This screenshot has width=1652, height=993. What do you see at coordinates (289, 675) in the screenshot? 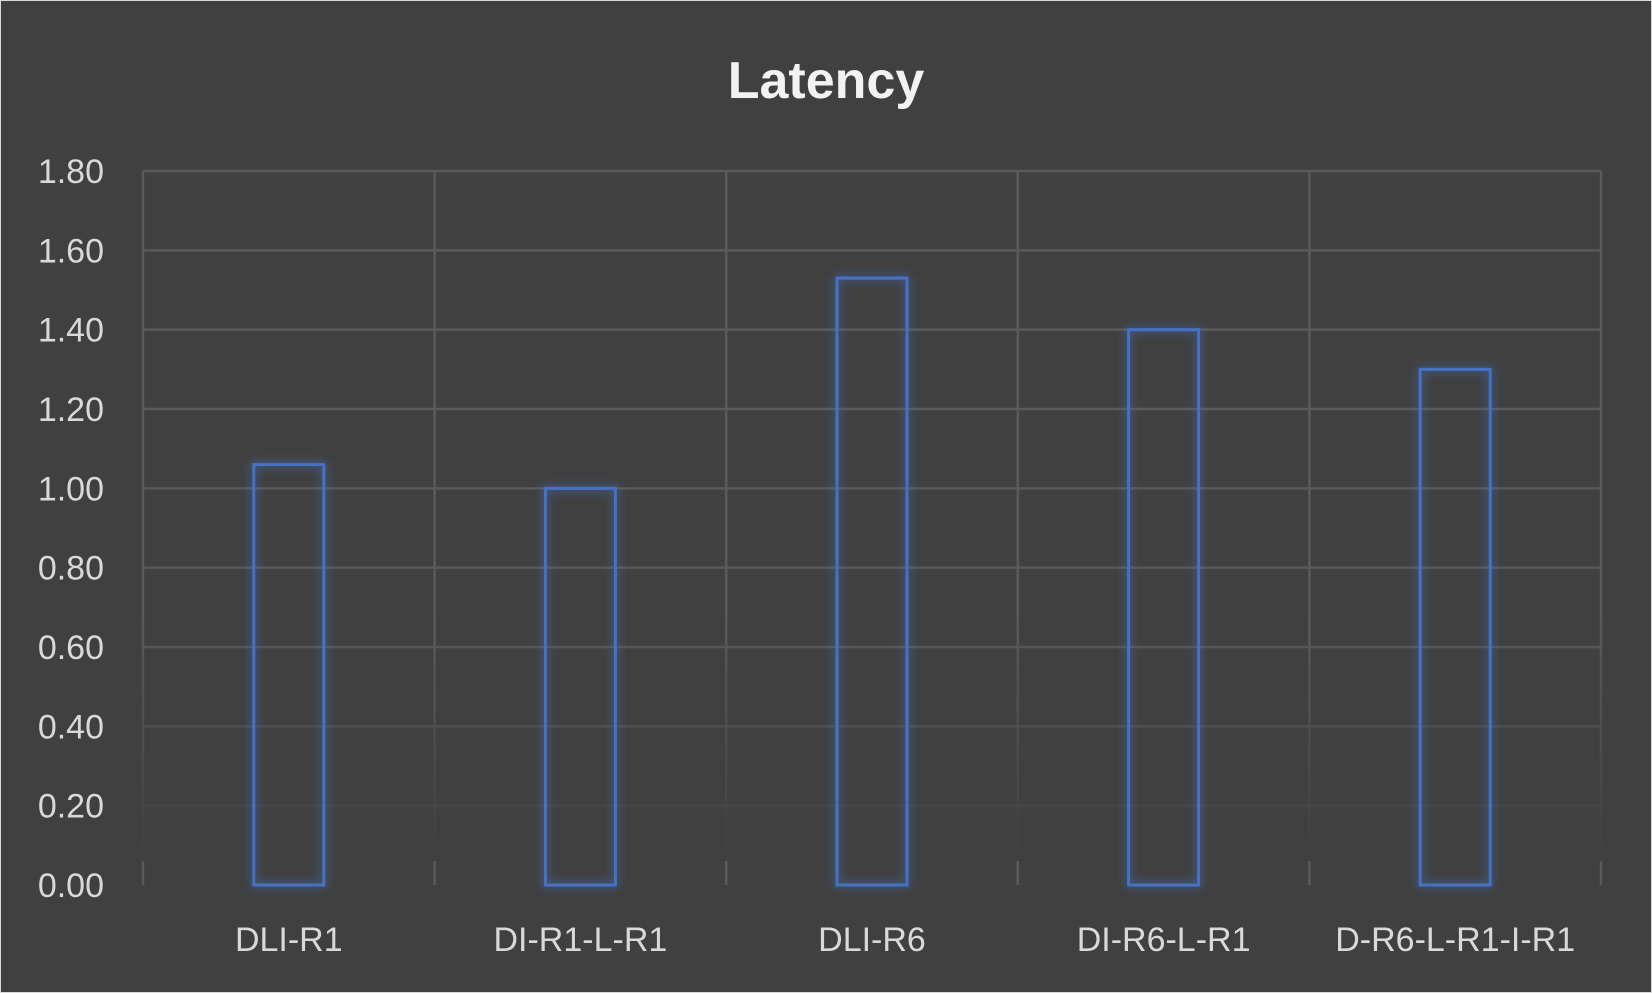
I see `bar-dli-r1` at bounding box center [289, 675].